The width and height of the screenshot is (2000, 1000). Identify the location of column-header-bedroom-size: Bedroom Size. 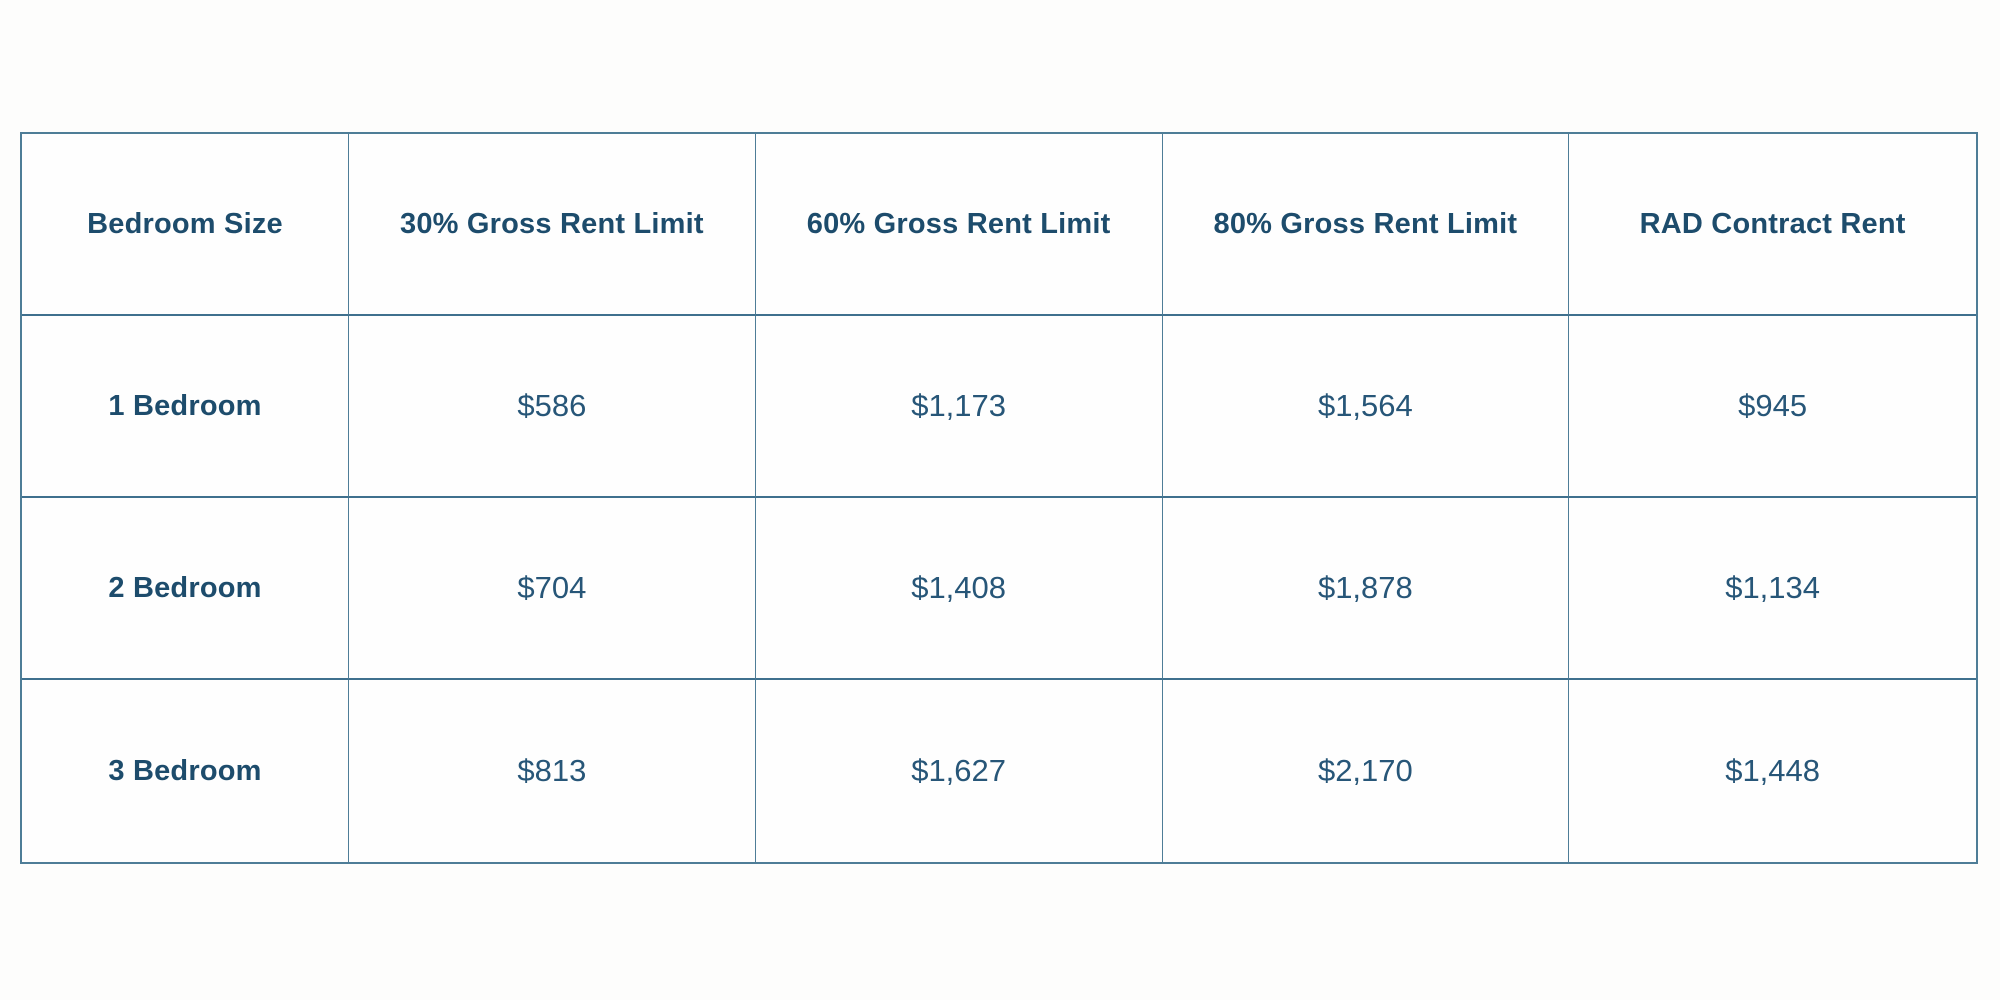
(185, 225).